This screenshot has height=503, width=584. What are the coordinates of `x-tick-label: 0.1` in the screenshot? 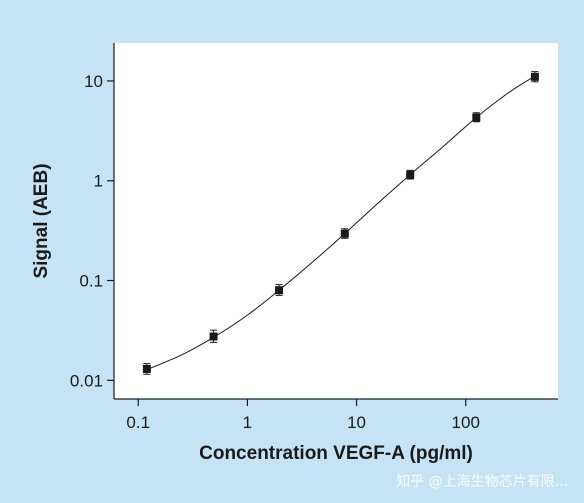 It's located at (138, 422).